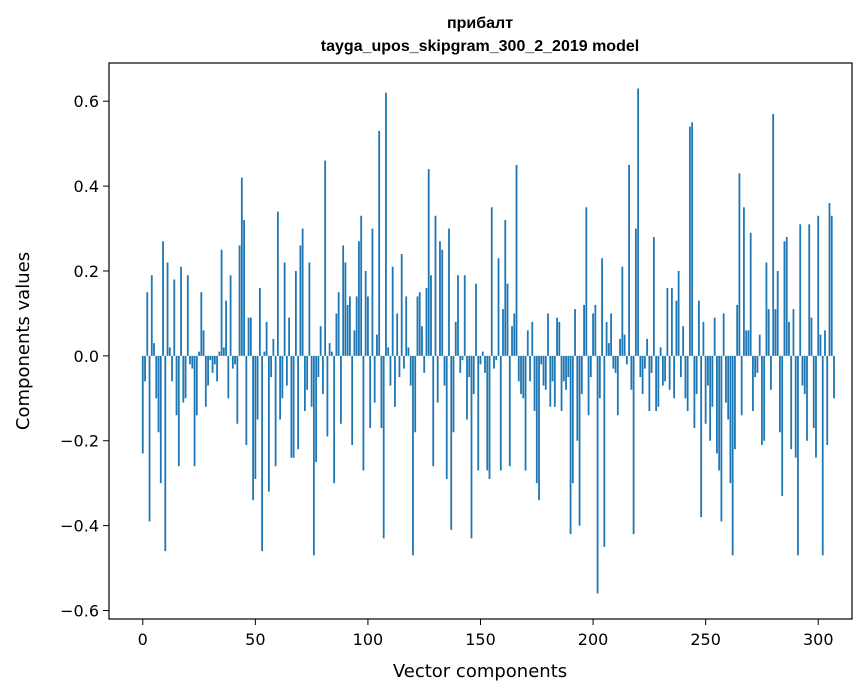 The height and width of the screenshot is (700, 867). I want to click on x-tick-label: 50, so click(255, 639).